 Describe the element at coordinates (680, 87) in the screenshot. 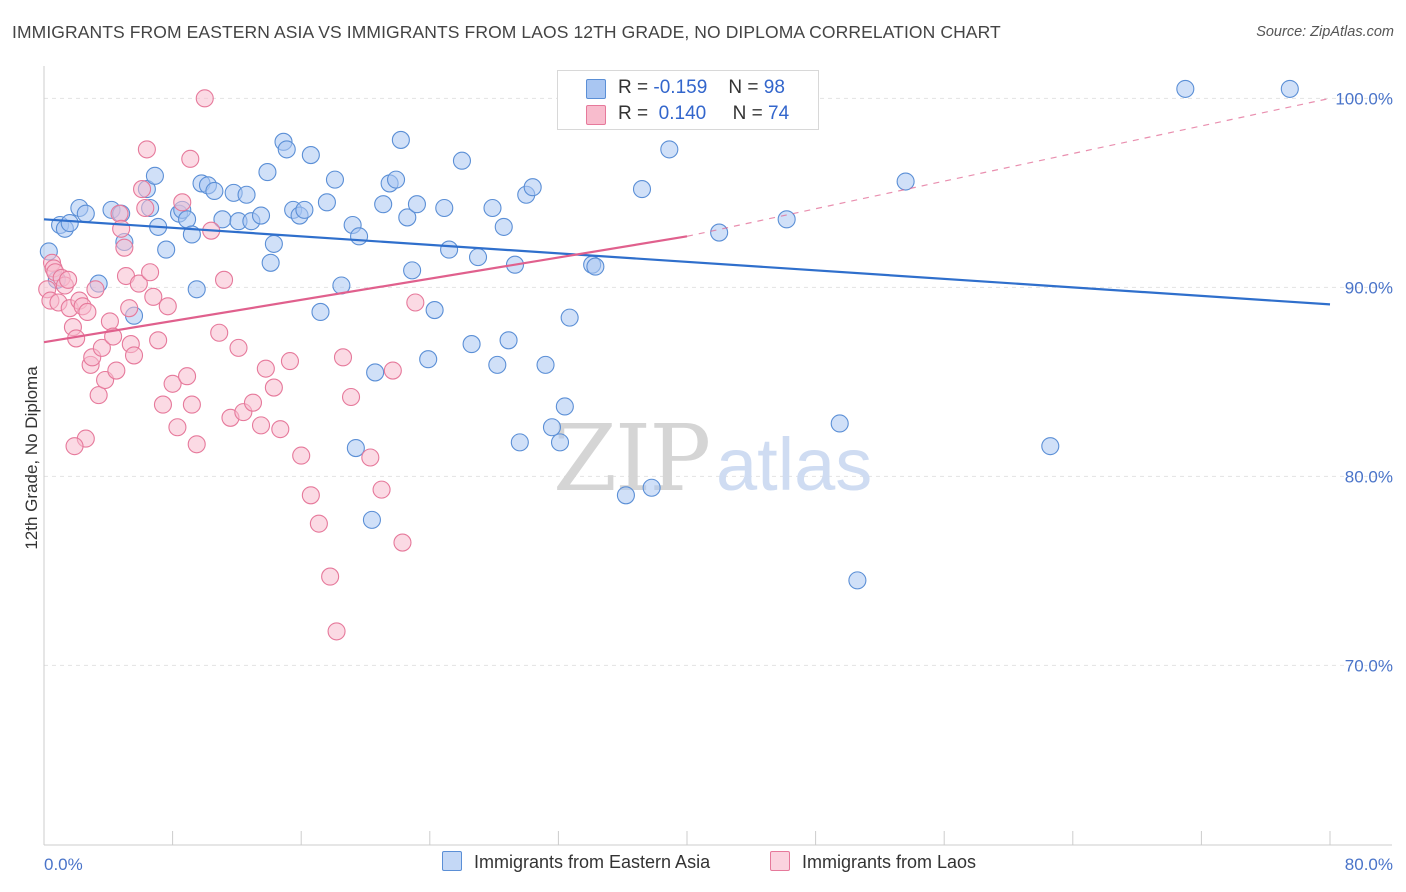

I see `r-value: -0.159` at that location.